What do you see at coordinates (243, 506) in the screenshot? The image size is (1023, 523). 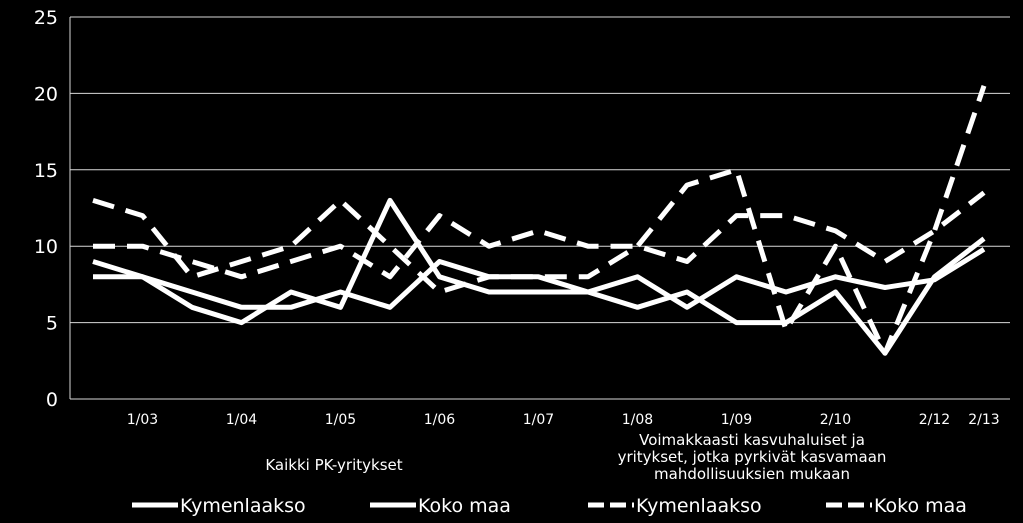 I see `legend-label-1: Kymenlaakso` at bounding box center [243, 506].